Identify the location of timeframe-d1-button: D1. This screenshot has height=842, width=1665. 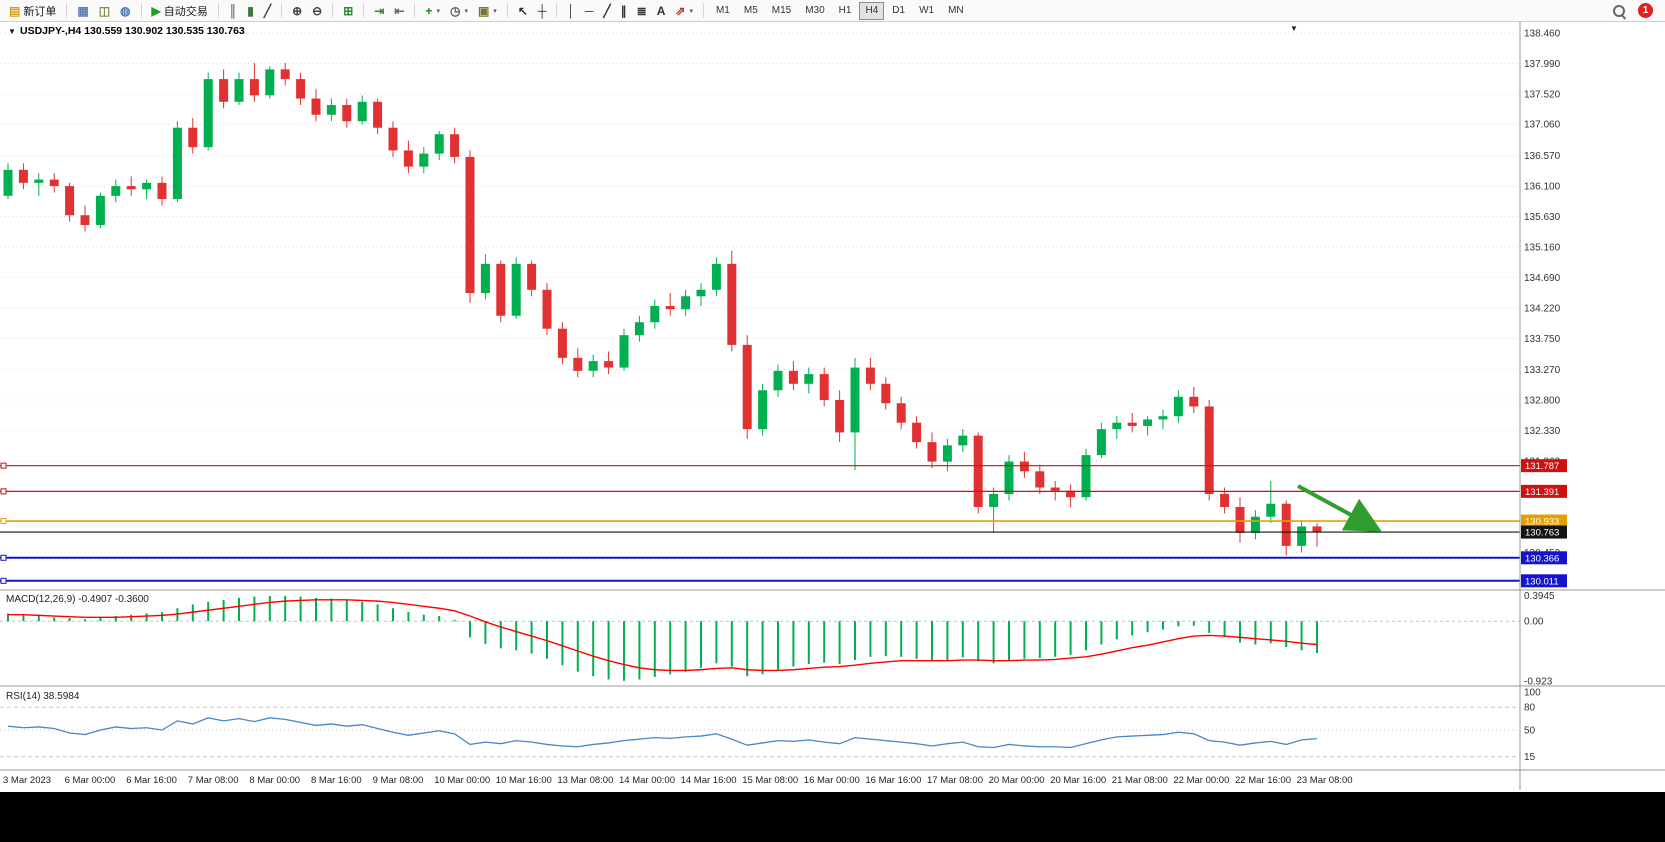
(898, 11).